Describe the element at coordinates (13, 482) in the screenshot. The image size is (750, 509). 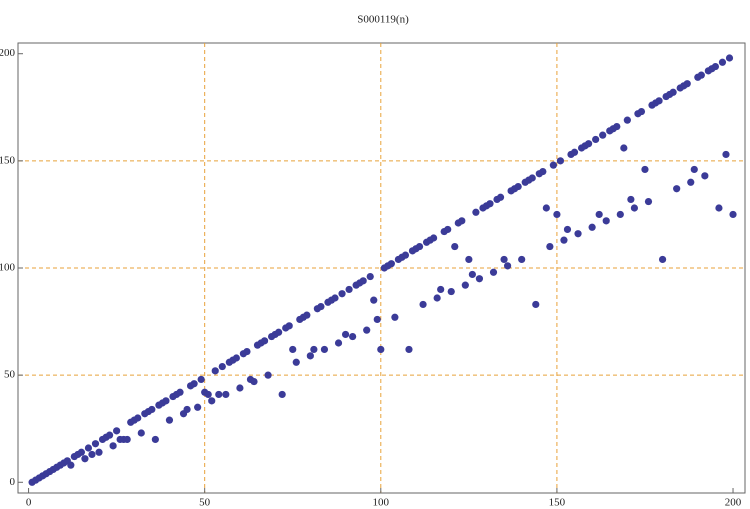
I see `y-tick-label: 0` at that location.